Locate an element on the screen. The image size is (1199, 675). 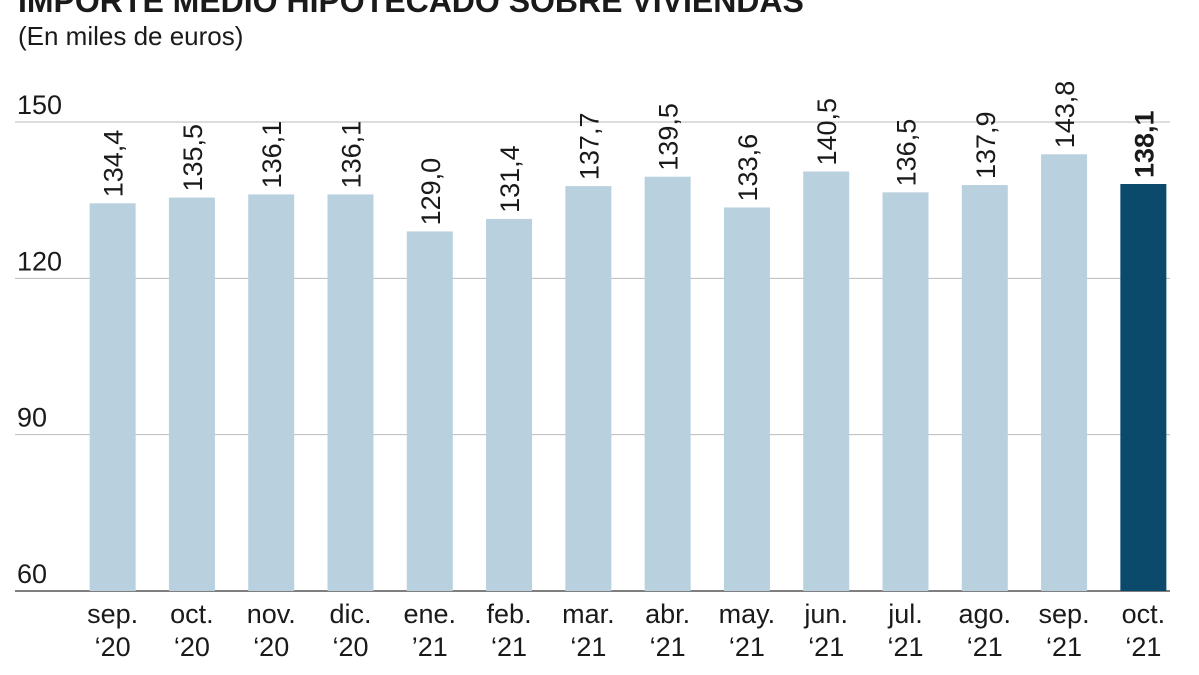
chart-title: IMPORTE MEDIO HIPOTECADO SOBRE VIVIENDAS is located at coordinates (411, 9).